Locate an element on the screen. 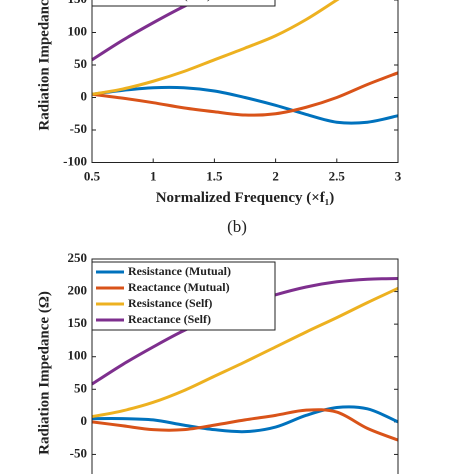 The image size is (474, 474). y-tick-label: 200 is located at coordinates (78, 290).